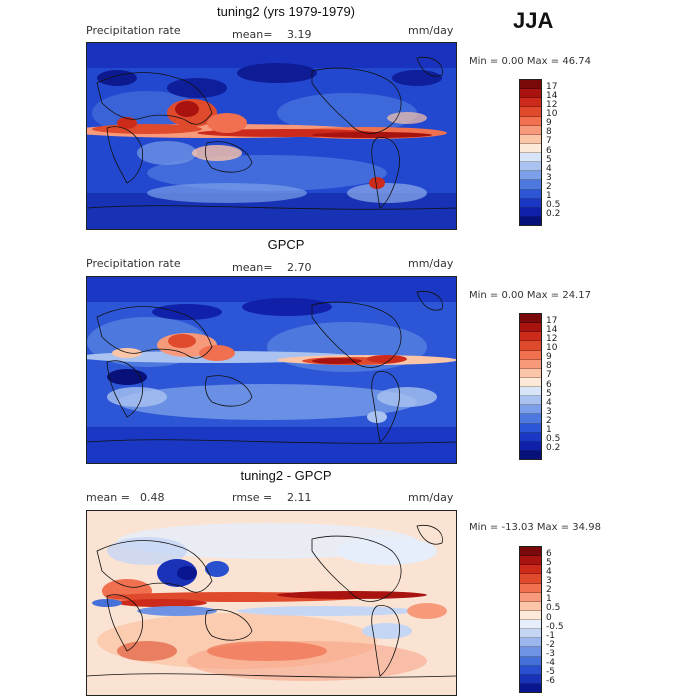  I want to click on colorbar-tick-label: -1, so click(550, 635).